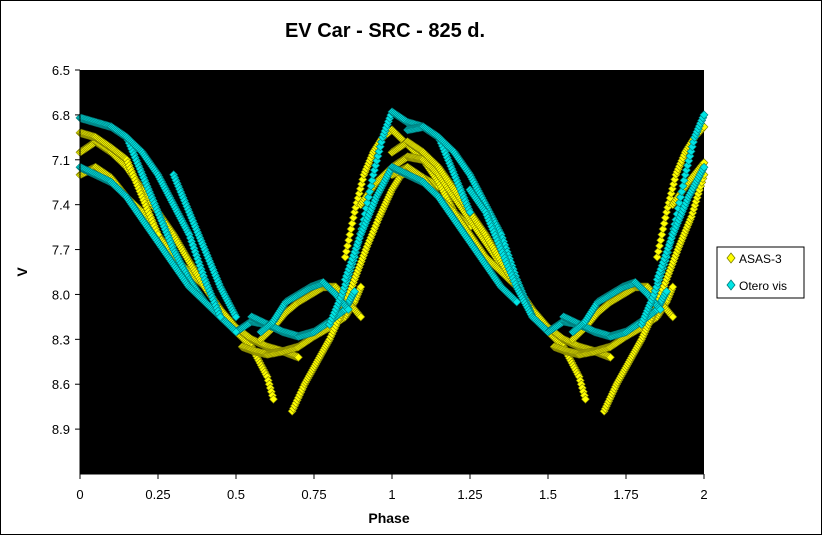 Image resolution: width=822 pixels, height=540 pixels. What do you see at coordinates (61, 160) in the screenshot?
I see `y-tick-label: 7.1` at bounding box center [61, 160].